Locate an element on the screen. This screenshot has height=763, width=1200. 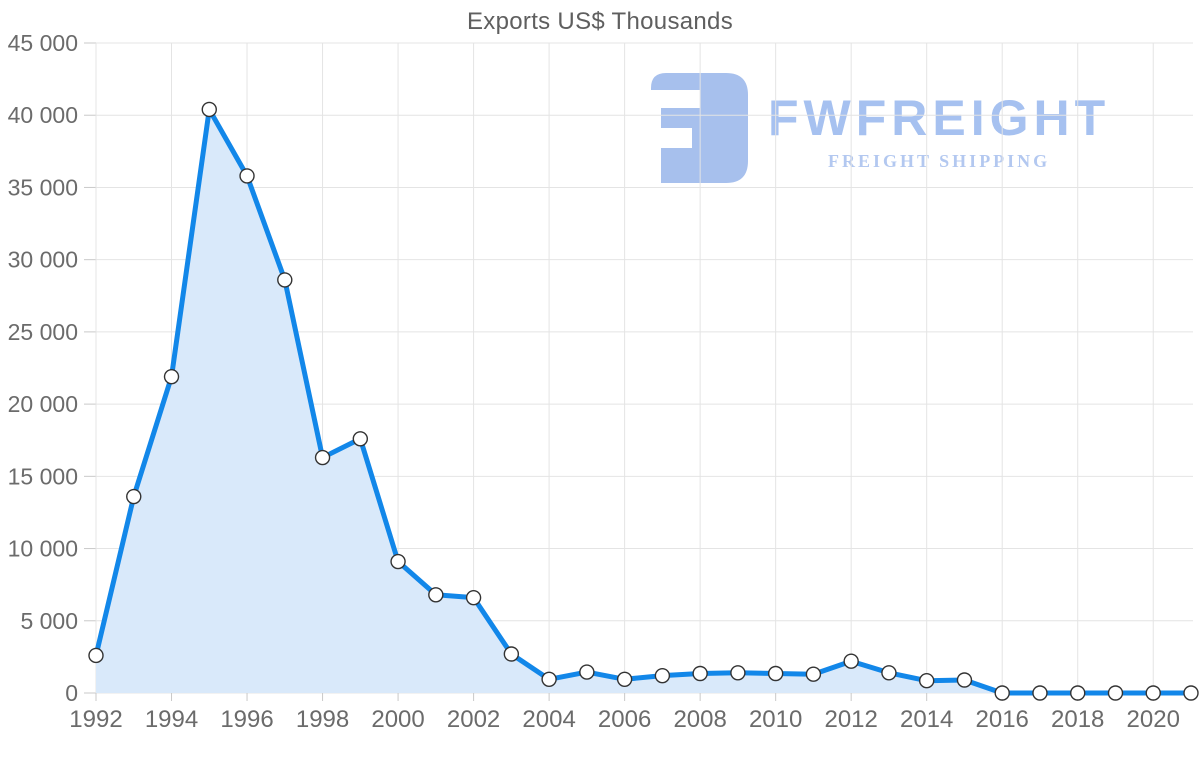
y-tick-label: 5 000 is located at coordinates (49, 621).